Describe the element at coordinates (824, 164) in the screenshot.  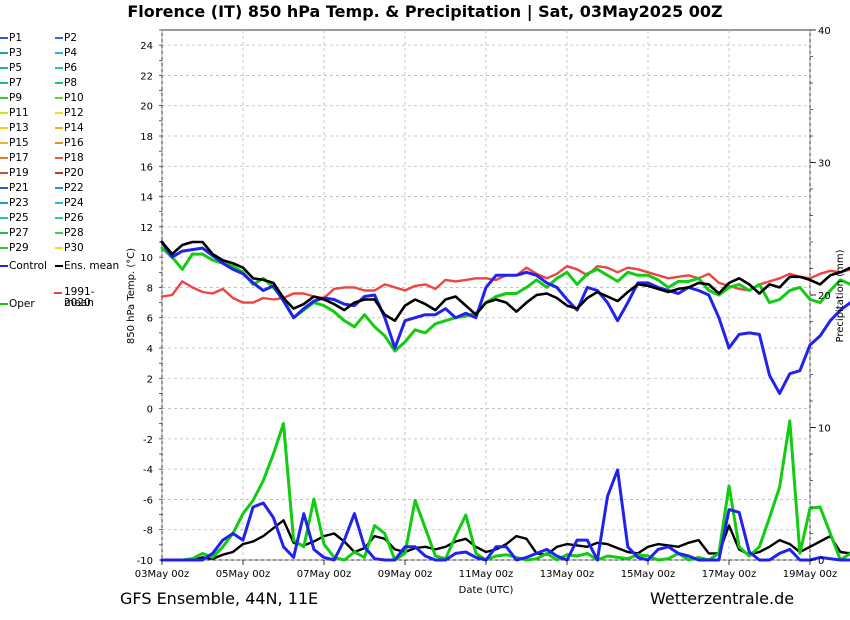
I see `y-tick-label-right: 30` at that location.